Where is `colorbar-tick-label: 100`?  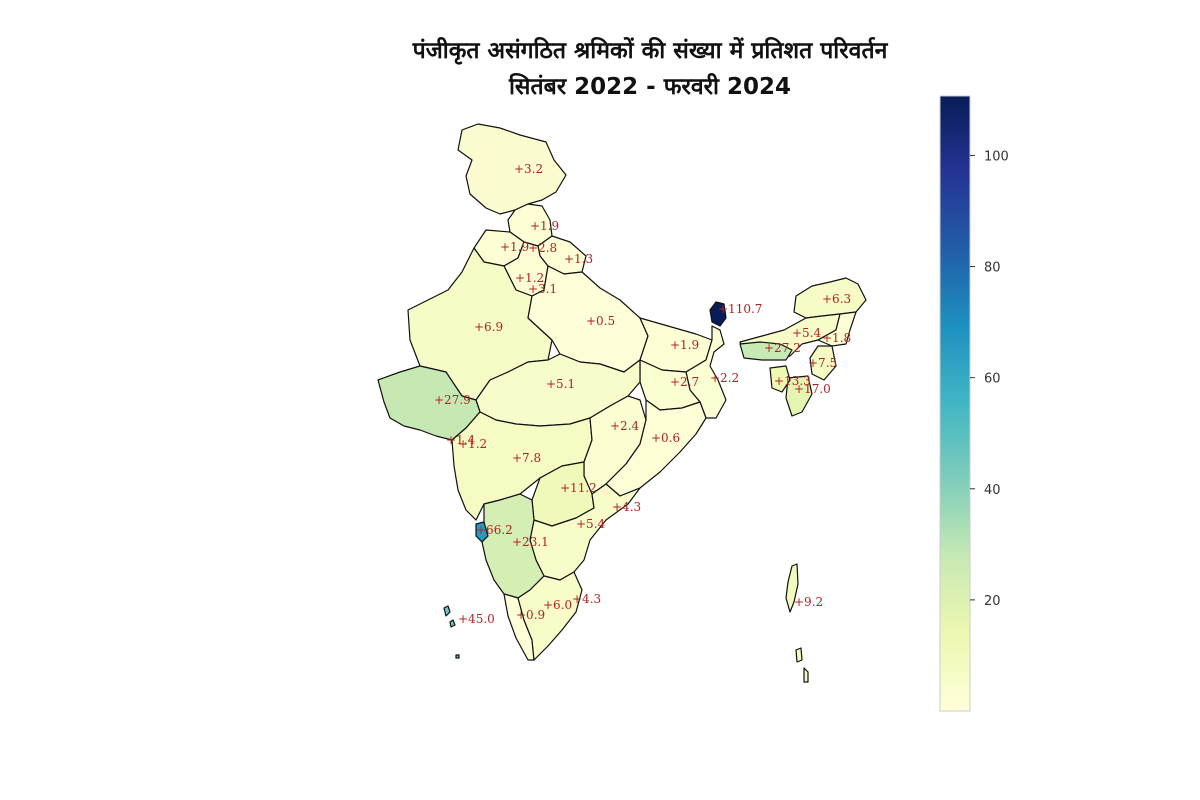 colorbar-tick-label: 100 is located at coordinates (996, 156).